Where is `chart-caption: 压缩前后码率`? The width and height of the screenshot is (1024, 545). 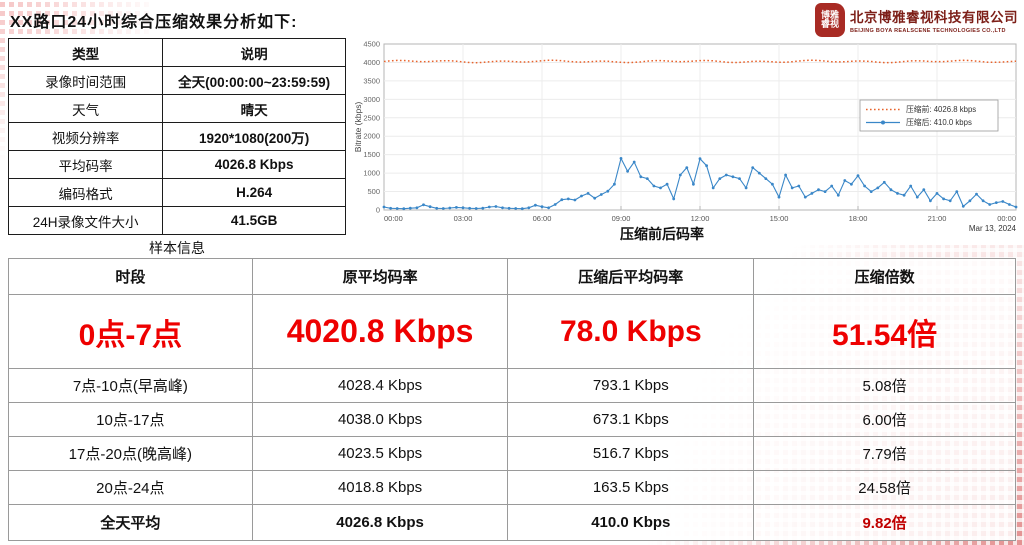
chart-caption: 压缩前后码率 is located at coordinates (662, 234).